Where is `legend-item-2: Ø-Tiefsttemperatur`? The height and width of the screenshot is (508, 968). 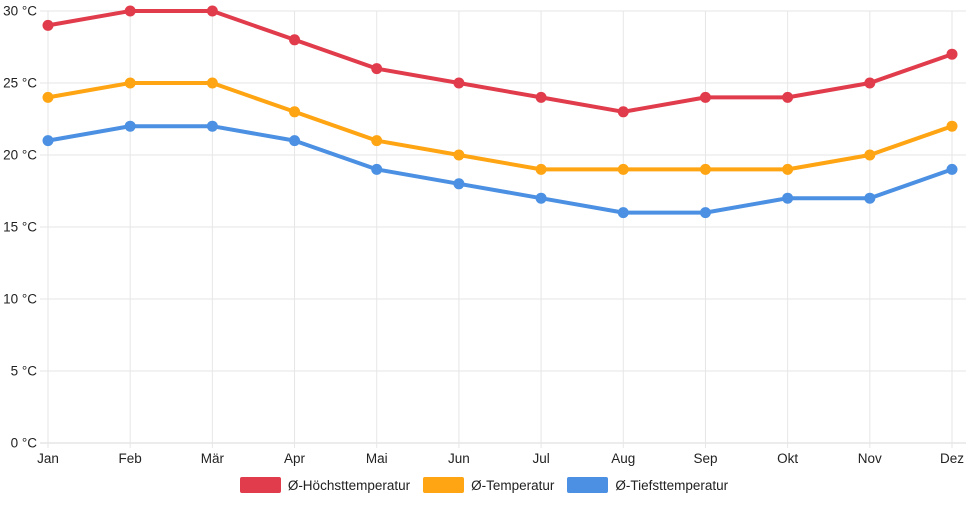
legend-item-2: Ø-Tiefsttemperatur is located at coordinates (647, 485).